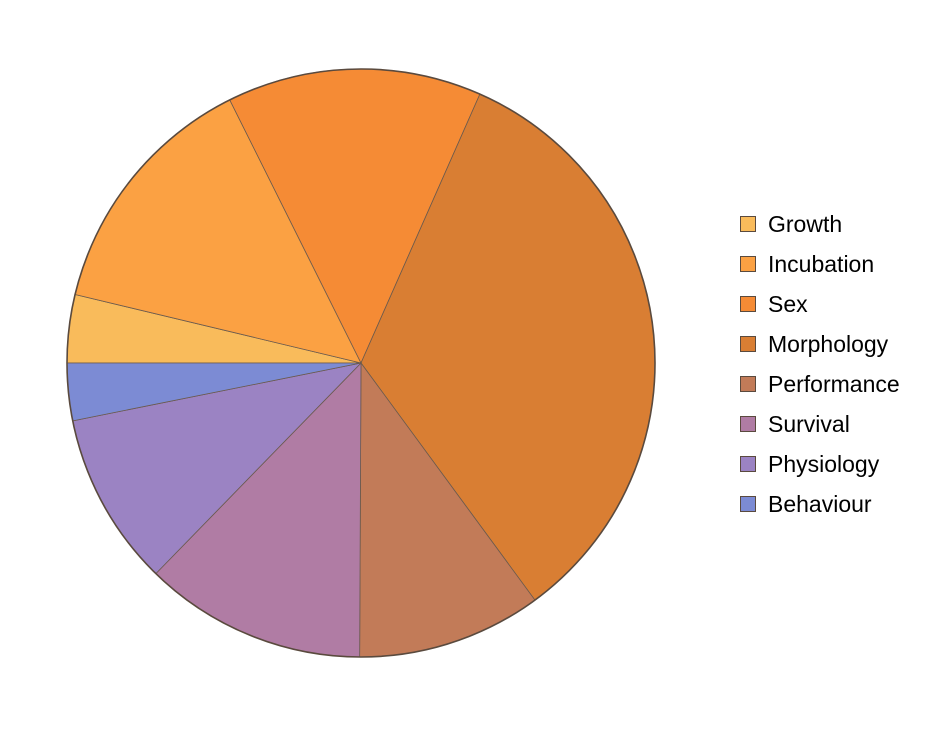 The height and width of the screenshot is (729, 926). What do you see at coordinates (828, 343) in the screenshot?
I see `legend-label: Morphology` at bounding box center [828, 343].